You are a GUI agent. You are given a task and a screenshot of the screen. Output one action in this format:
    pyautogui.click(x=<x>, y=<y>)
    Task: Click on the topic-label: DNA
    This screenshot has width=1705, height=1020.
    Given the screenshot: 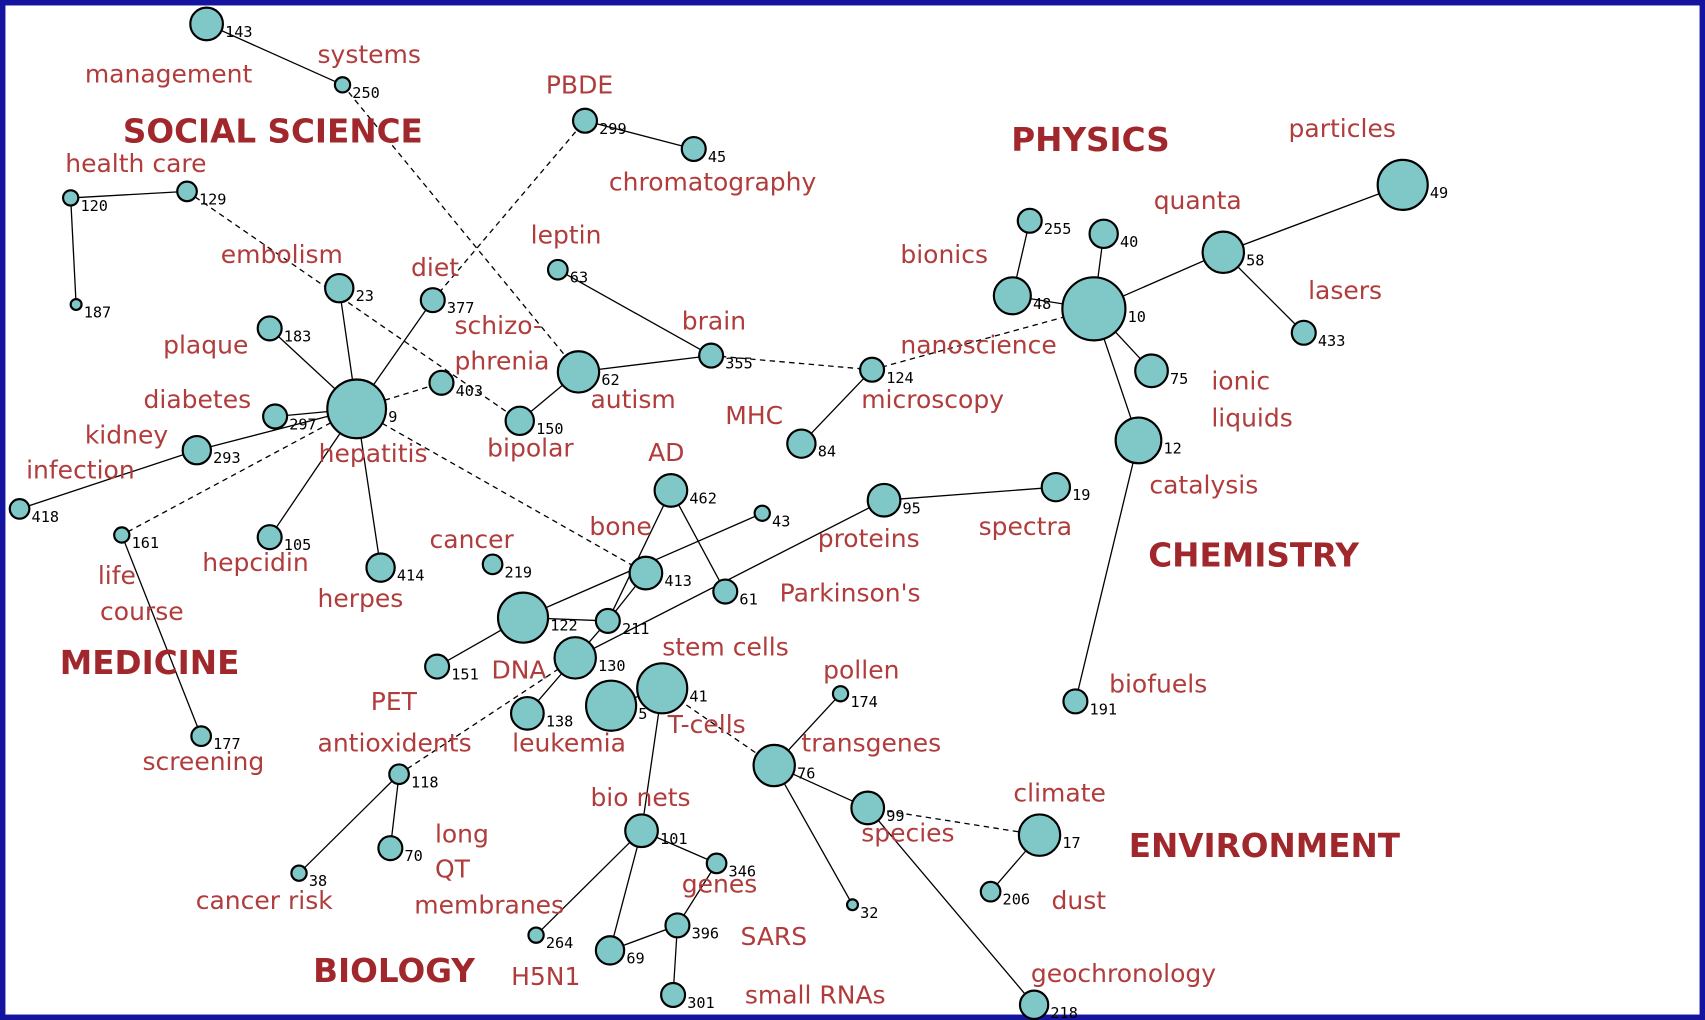 What is the action you would take?
    pyautogui.click(x=518, y=670)
    